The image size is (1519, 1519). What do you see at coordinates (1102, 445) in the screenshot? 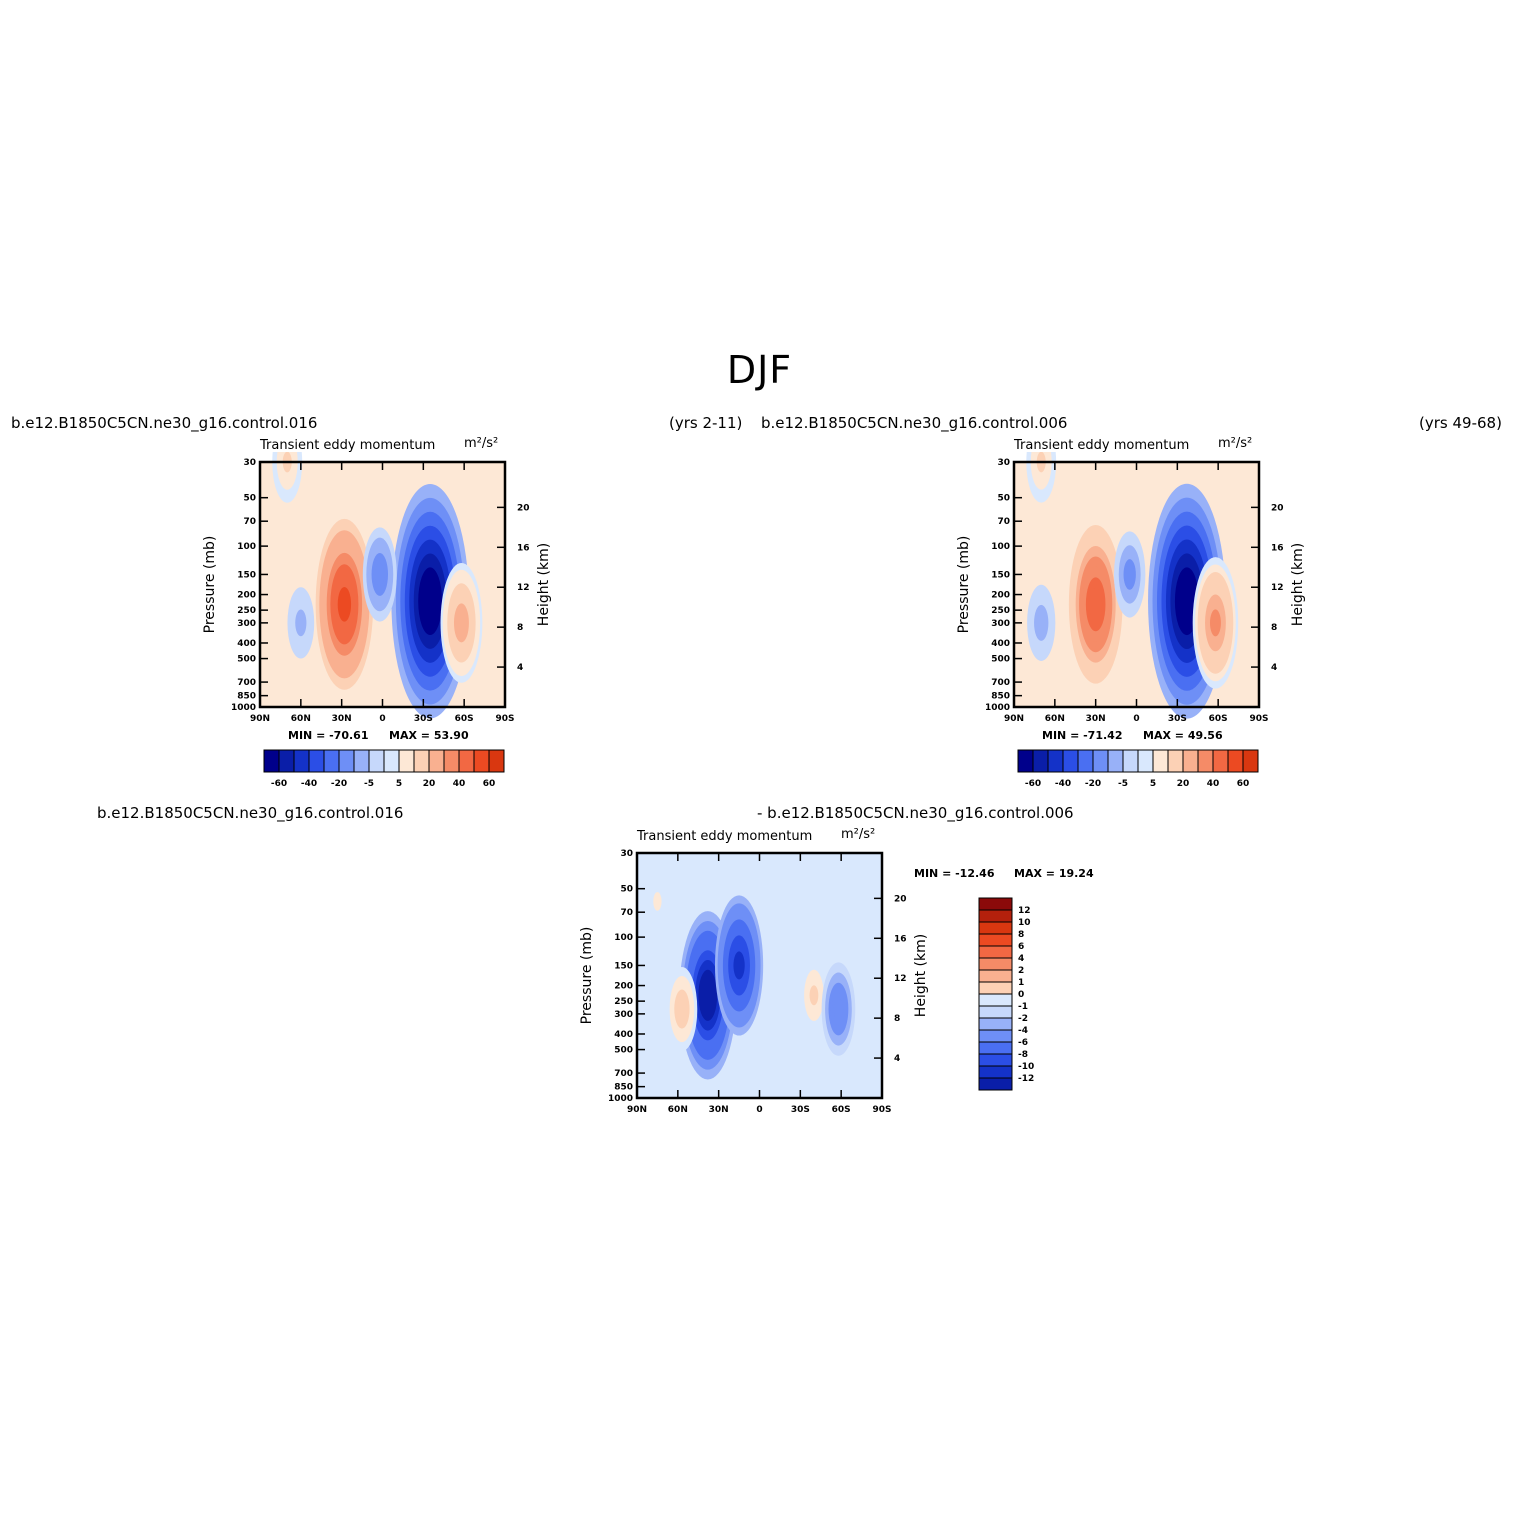
I see `right-plot-title: Transient eddy momentum` at bounding box center [1102, 445].